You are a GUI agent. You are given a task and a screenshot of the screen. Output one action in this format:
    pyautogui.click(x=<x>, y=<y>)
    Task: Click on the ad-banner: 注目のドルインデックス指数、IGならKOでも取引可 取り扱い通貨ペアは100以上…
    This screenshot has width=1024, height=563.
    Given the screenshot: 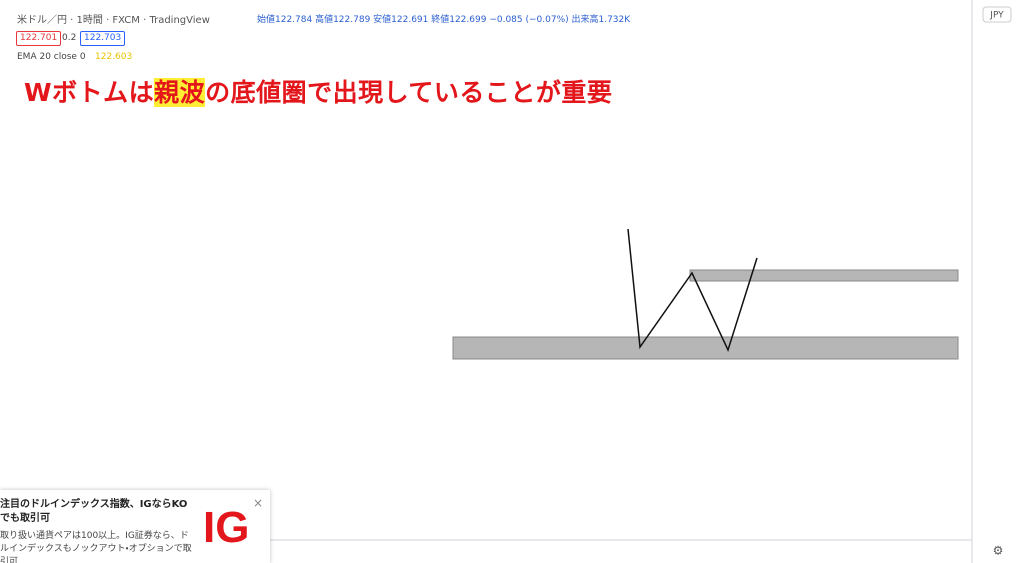 What is the action you would take?
    pyautogui.click(x=135, y=526)
    